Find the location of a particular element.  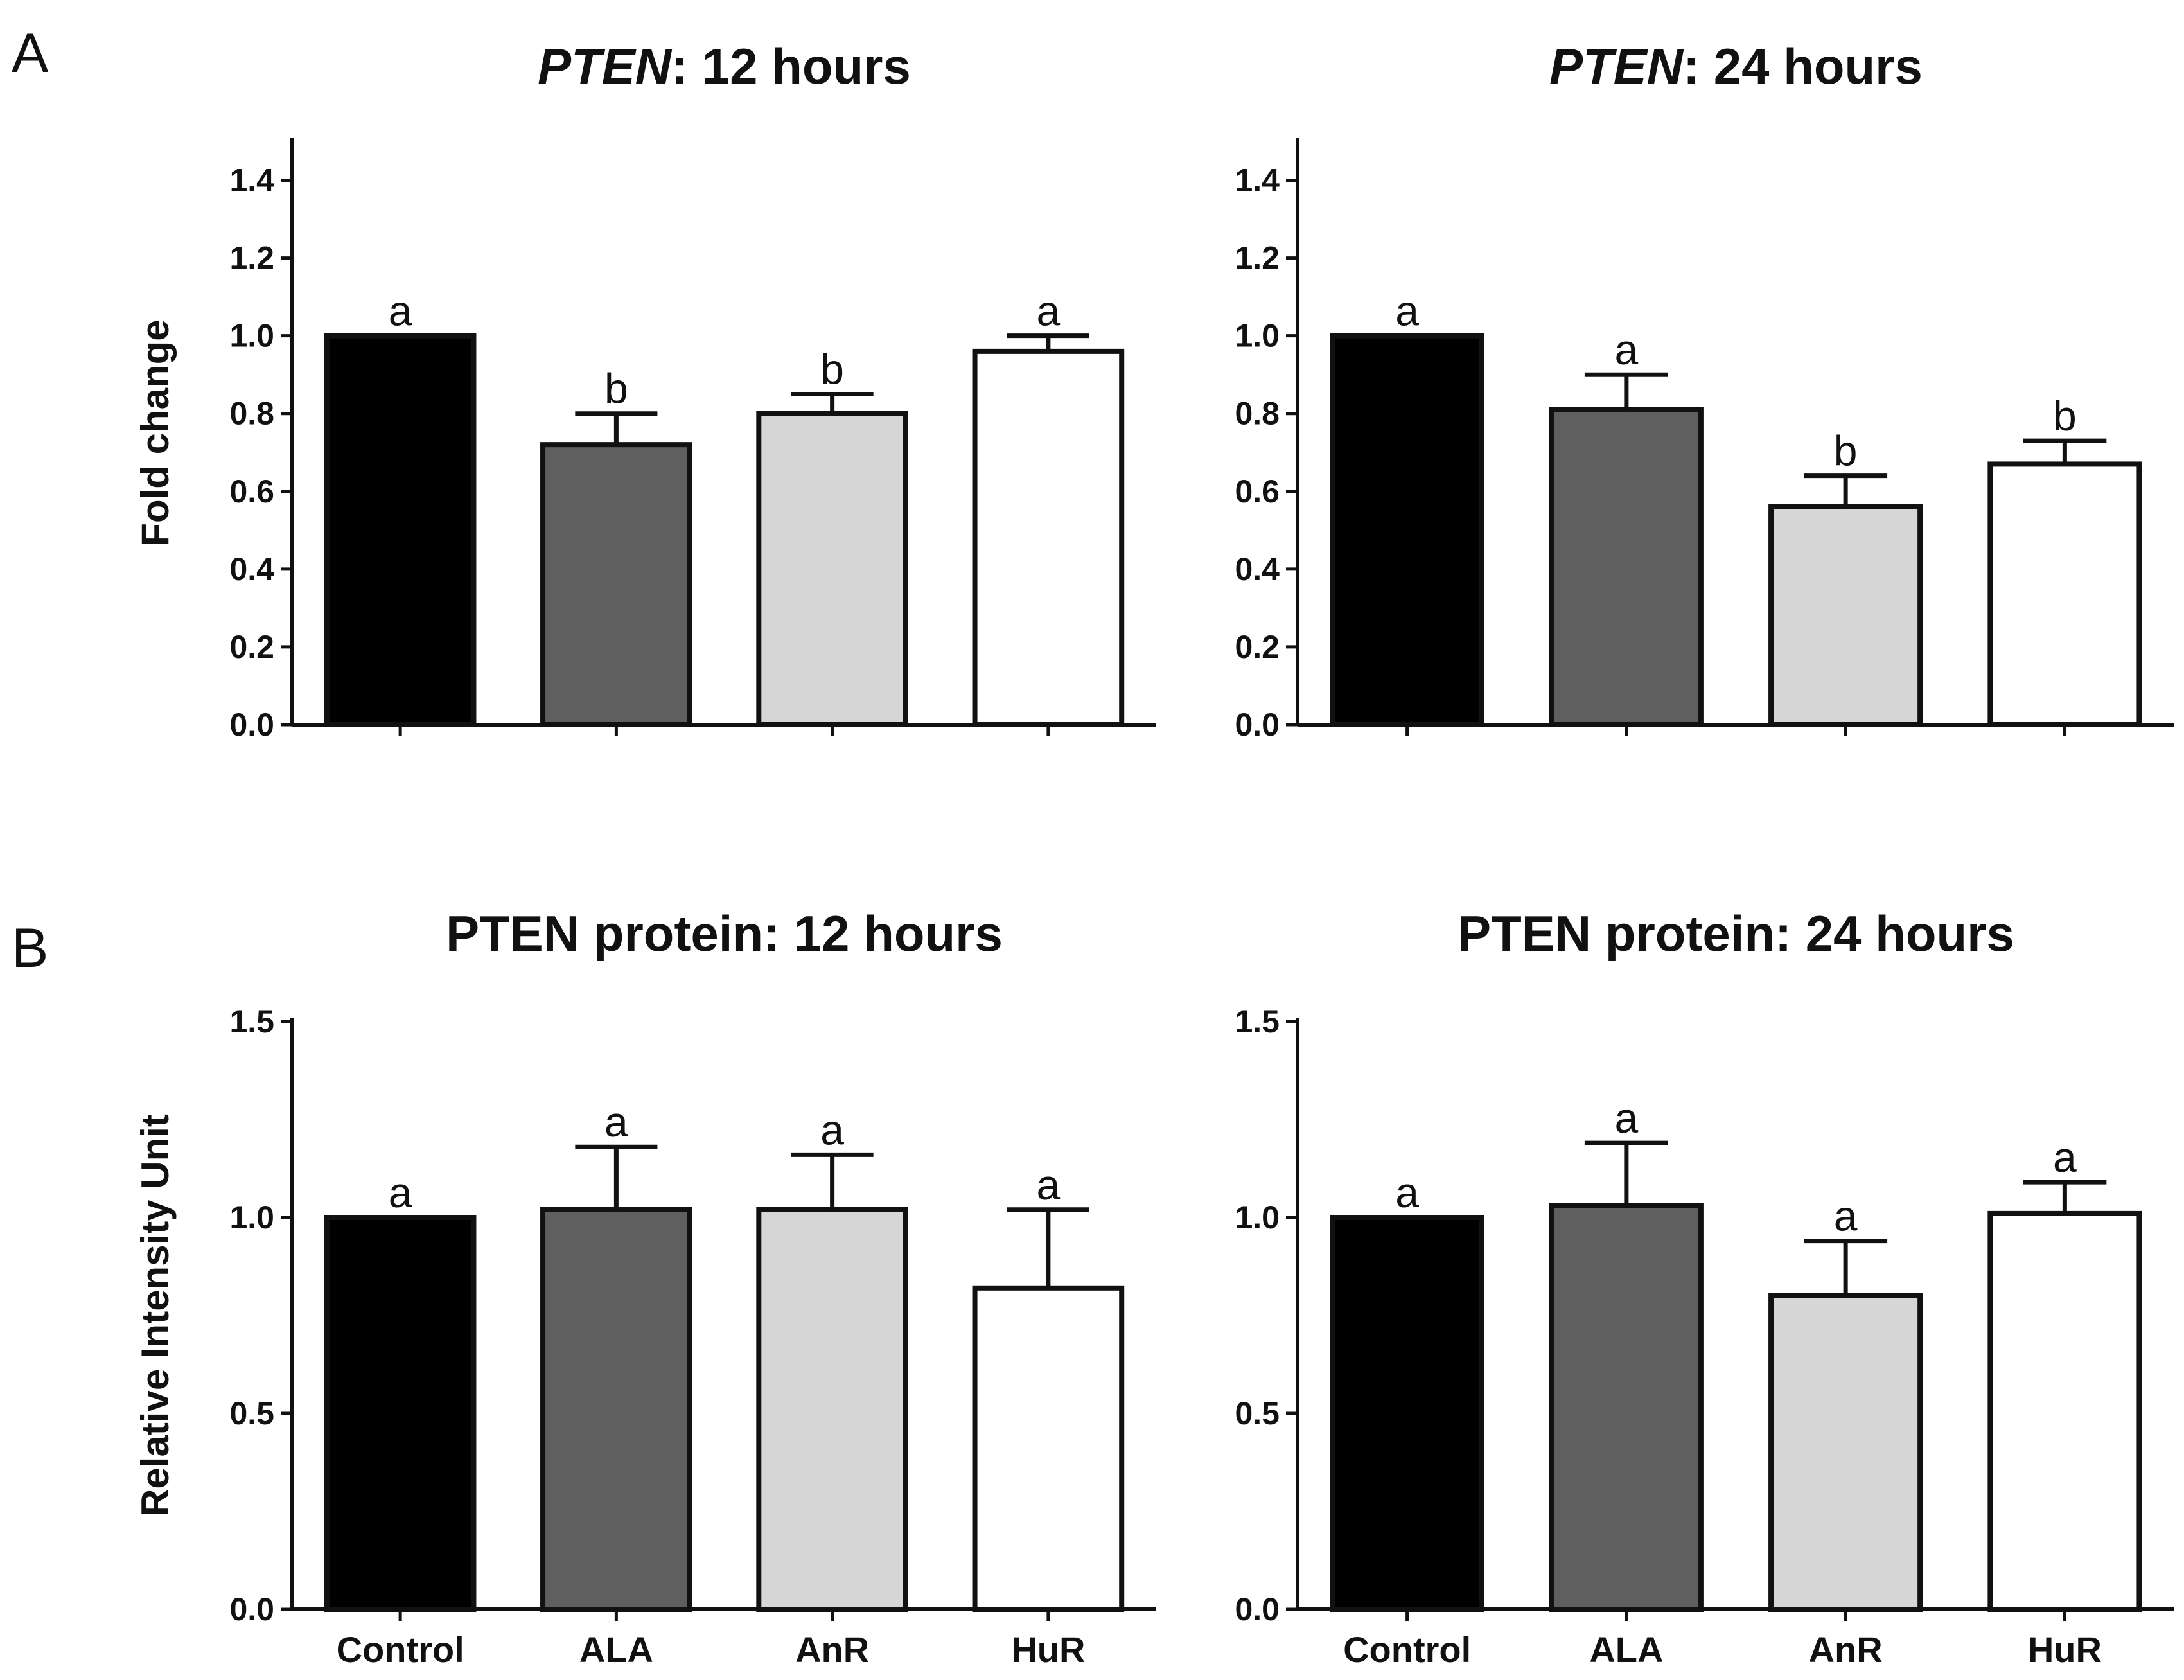

chart-title: PTEN: 24 hours is located at coordinates (1736, 66).